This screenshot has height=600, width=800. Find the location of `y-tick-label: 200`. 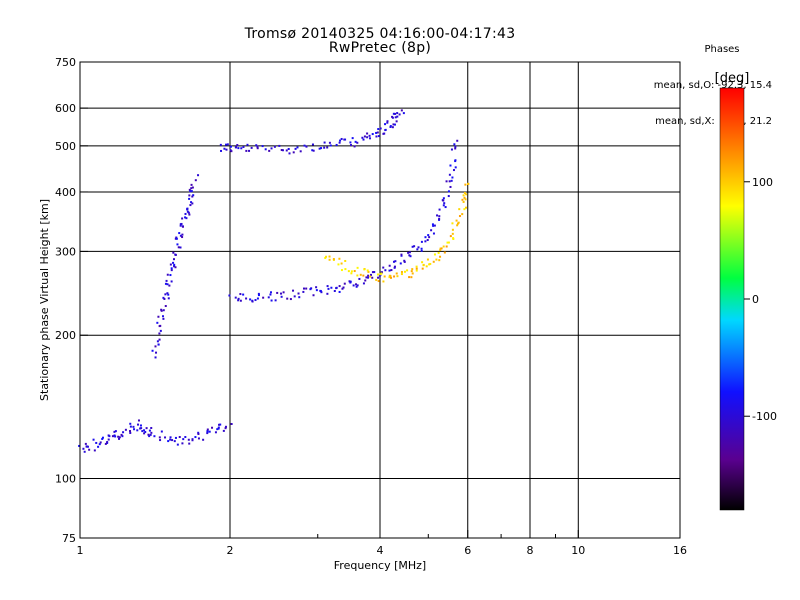

y-tick-label: 200 is located at coordinates (65, 335).